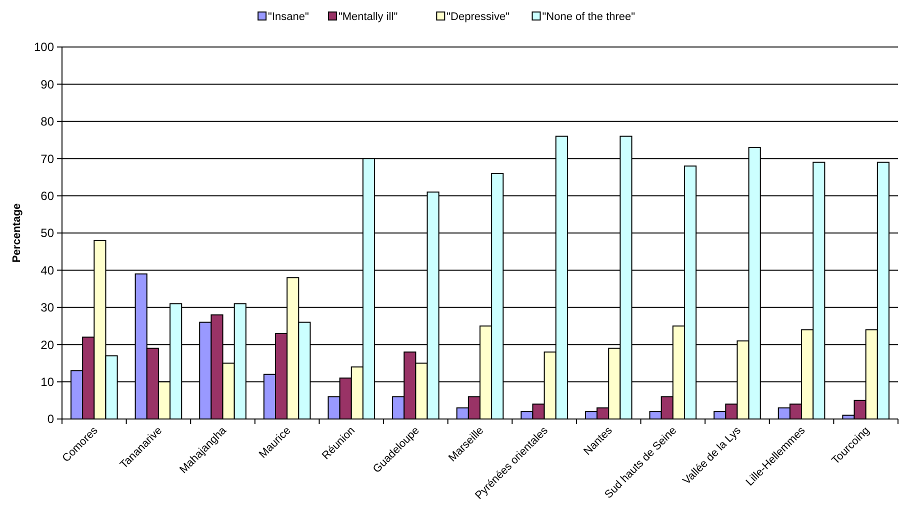 This screenshot has height=523, width=906. What do you see at coordinates (17, 233) in the screenshot?
I see `y-axis-title: Percentage` at bounding box center [17, 233].